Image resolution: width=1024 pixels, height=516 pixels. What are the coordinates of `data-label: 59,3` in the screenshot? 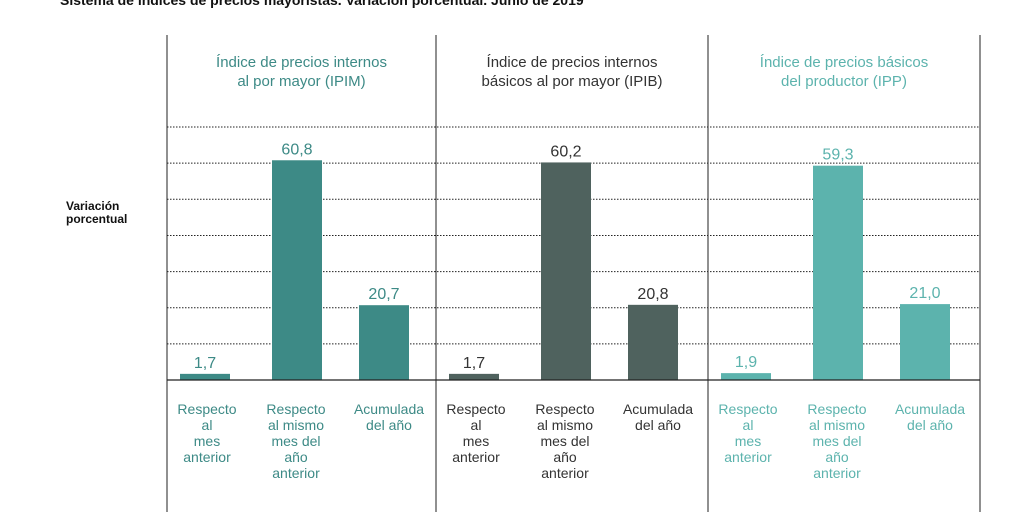 It's located at (837, 155).